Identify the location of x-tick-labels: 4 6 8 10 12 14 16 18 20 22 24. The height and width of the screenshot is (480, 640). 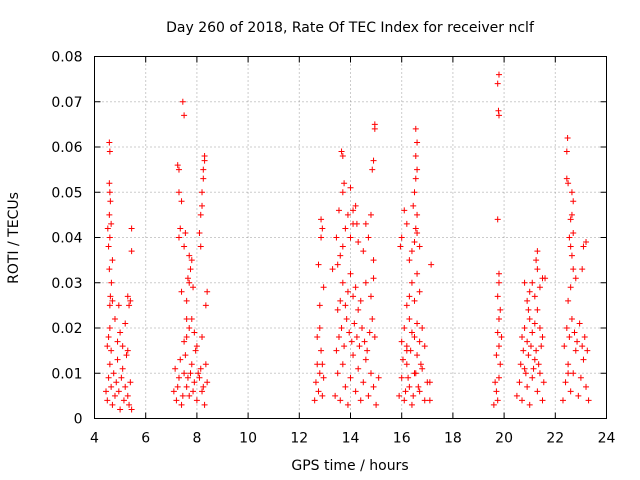
(352, 439).